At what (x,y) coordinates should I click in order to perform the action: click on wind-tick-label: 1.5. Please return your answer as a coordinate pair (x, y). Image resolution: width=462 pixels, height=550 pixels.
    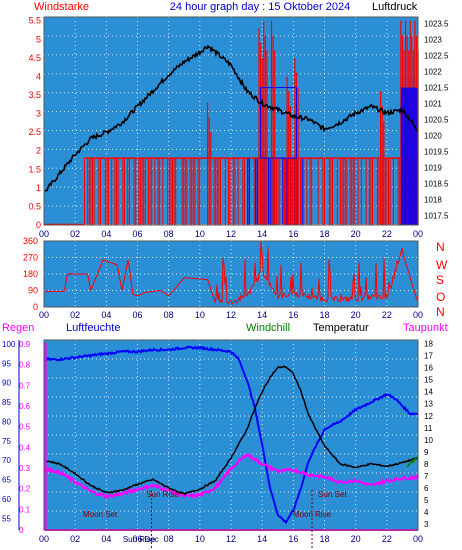
    Looking at the image, I should click on (34, 169).